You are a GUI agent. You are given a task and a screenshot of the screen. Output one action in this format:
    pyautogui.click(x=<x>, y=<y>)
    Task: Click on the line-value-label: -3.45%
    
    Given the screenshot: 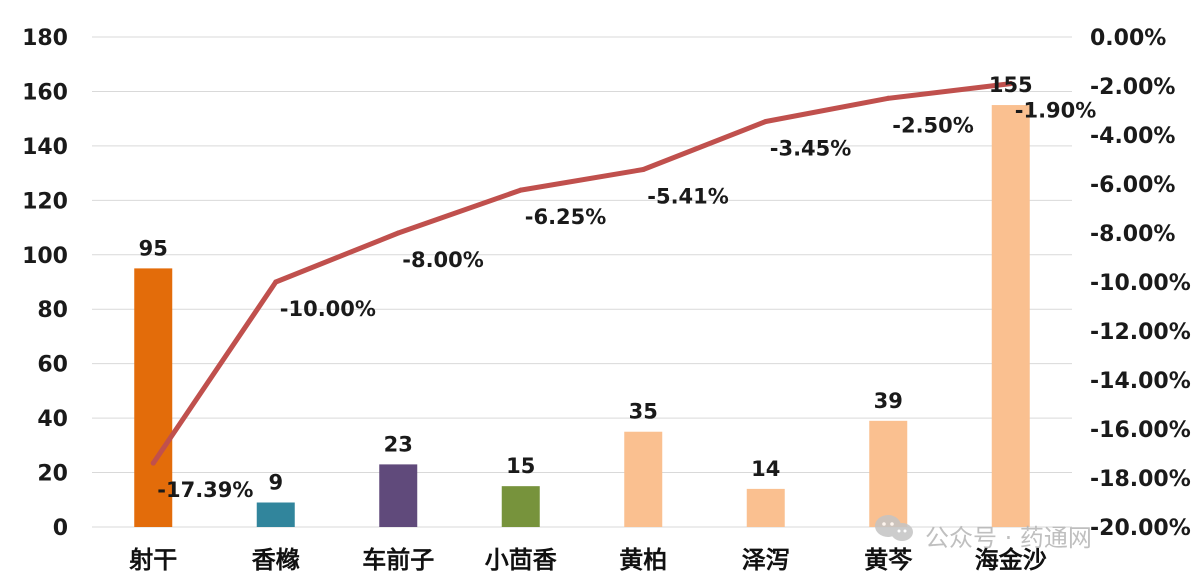 What is the action you would take?
    pyautogui.click(x=811, y=149)
    